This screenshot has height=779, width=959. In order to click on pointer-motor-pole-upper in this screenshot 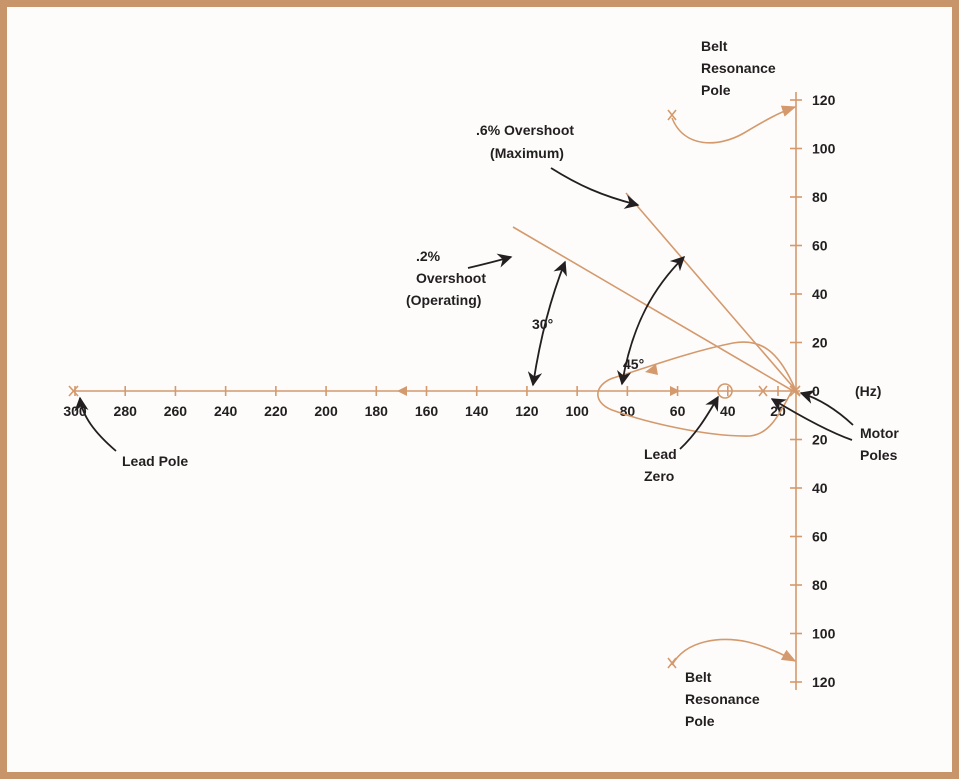, I will do `click(826, 408)`.